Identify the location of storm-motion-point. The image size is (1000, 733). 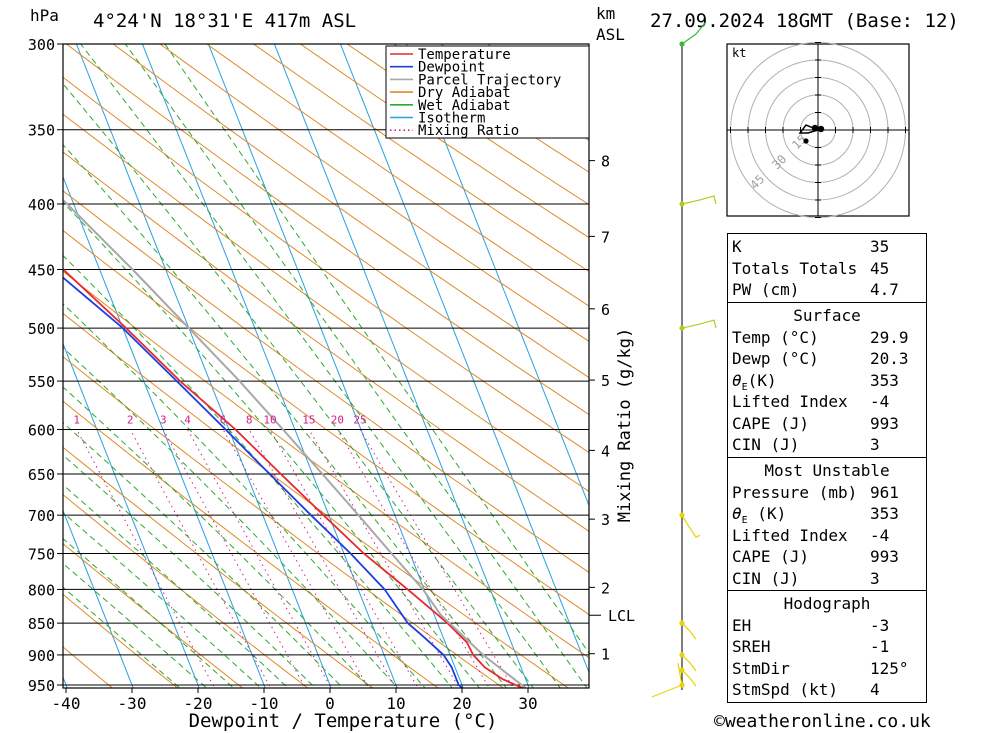
(806, 141).